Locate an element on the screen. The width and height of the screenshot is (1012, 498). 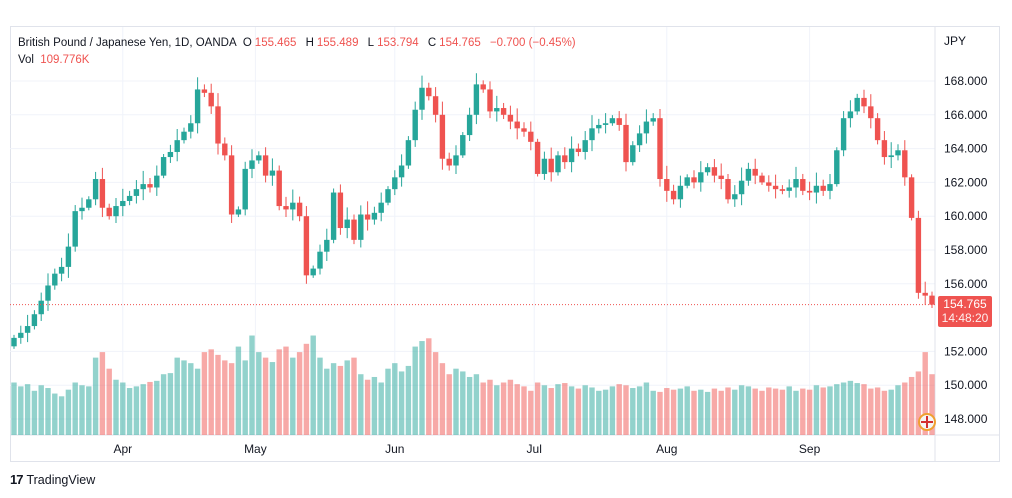
high-label: H is located at coordinates (309, 43).